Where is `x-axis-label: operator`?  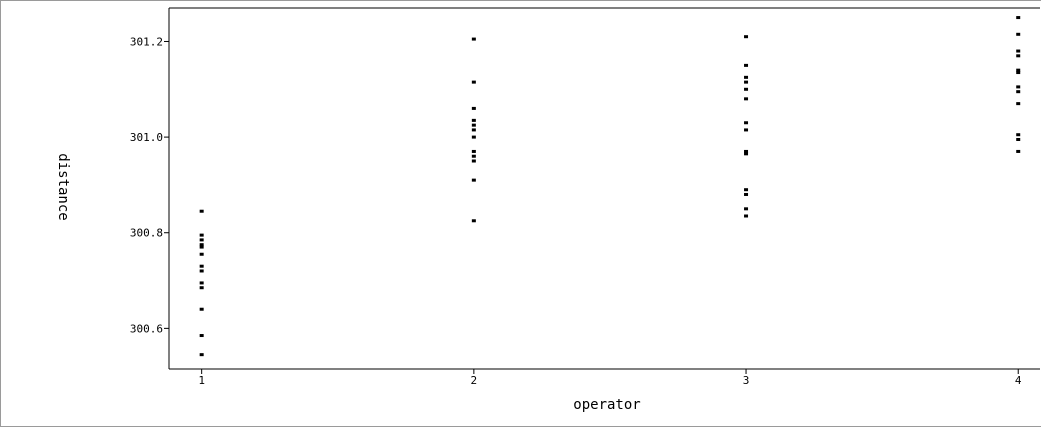 x-axis-label: operator is located at coordinates (606, 405).